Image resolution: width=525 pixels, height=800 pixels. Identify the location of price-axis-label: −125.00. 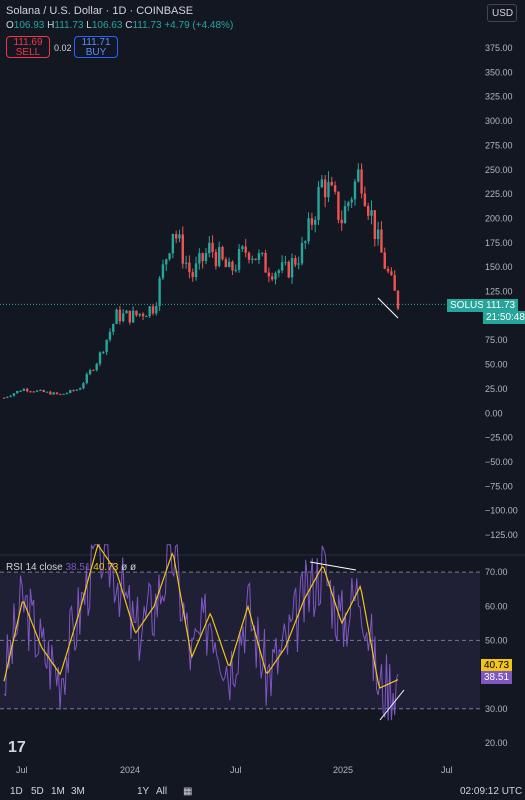
(501, 535).